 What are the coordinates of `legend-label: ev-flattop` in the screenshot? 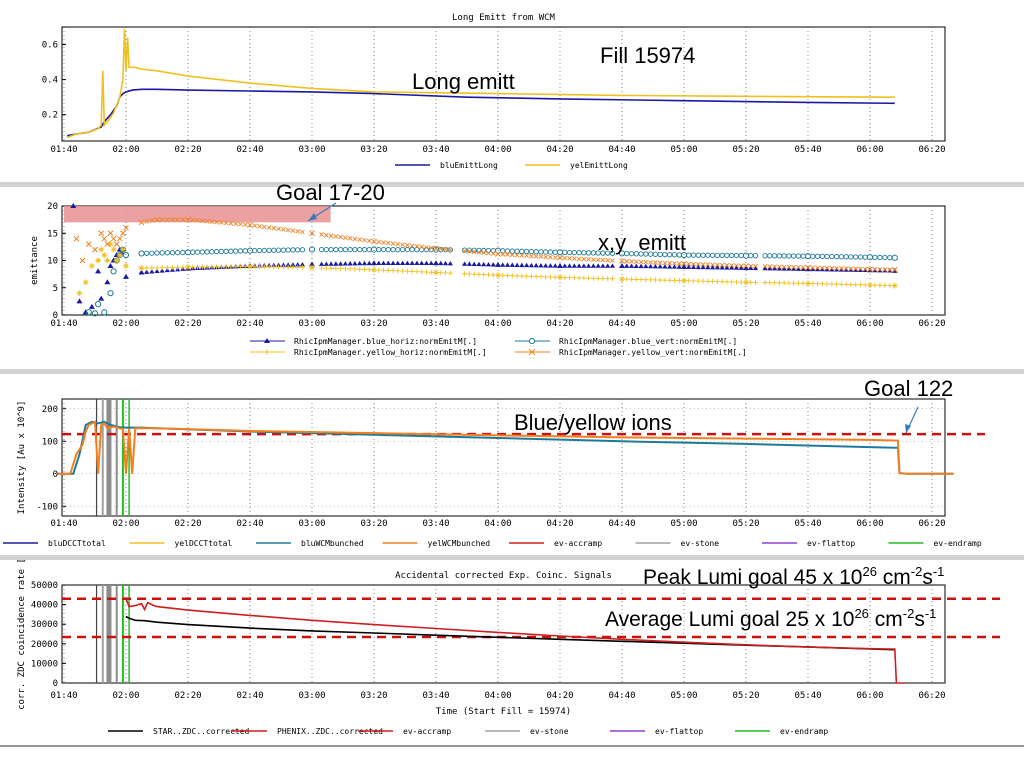 It's located at (831, 543).